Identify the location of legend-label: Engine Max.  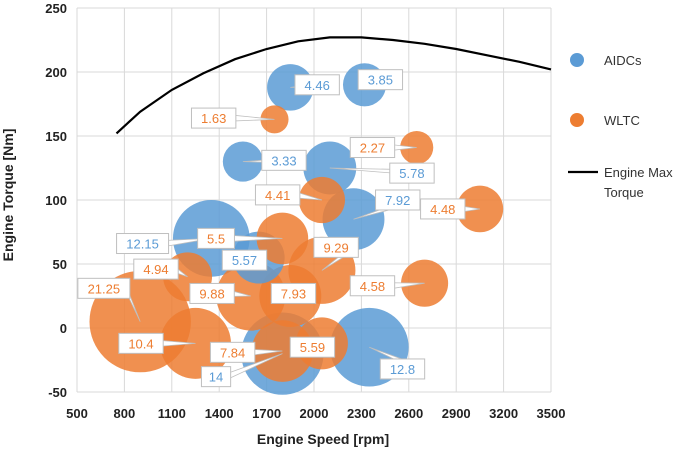
(638, 172).